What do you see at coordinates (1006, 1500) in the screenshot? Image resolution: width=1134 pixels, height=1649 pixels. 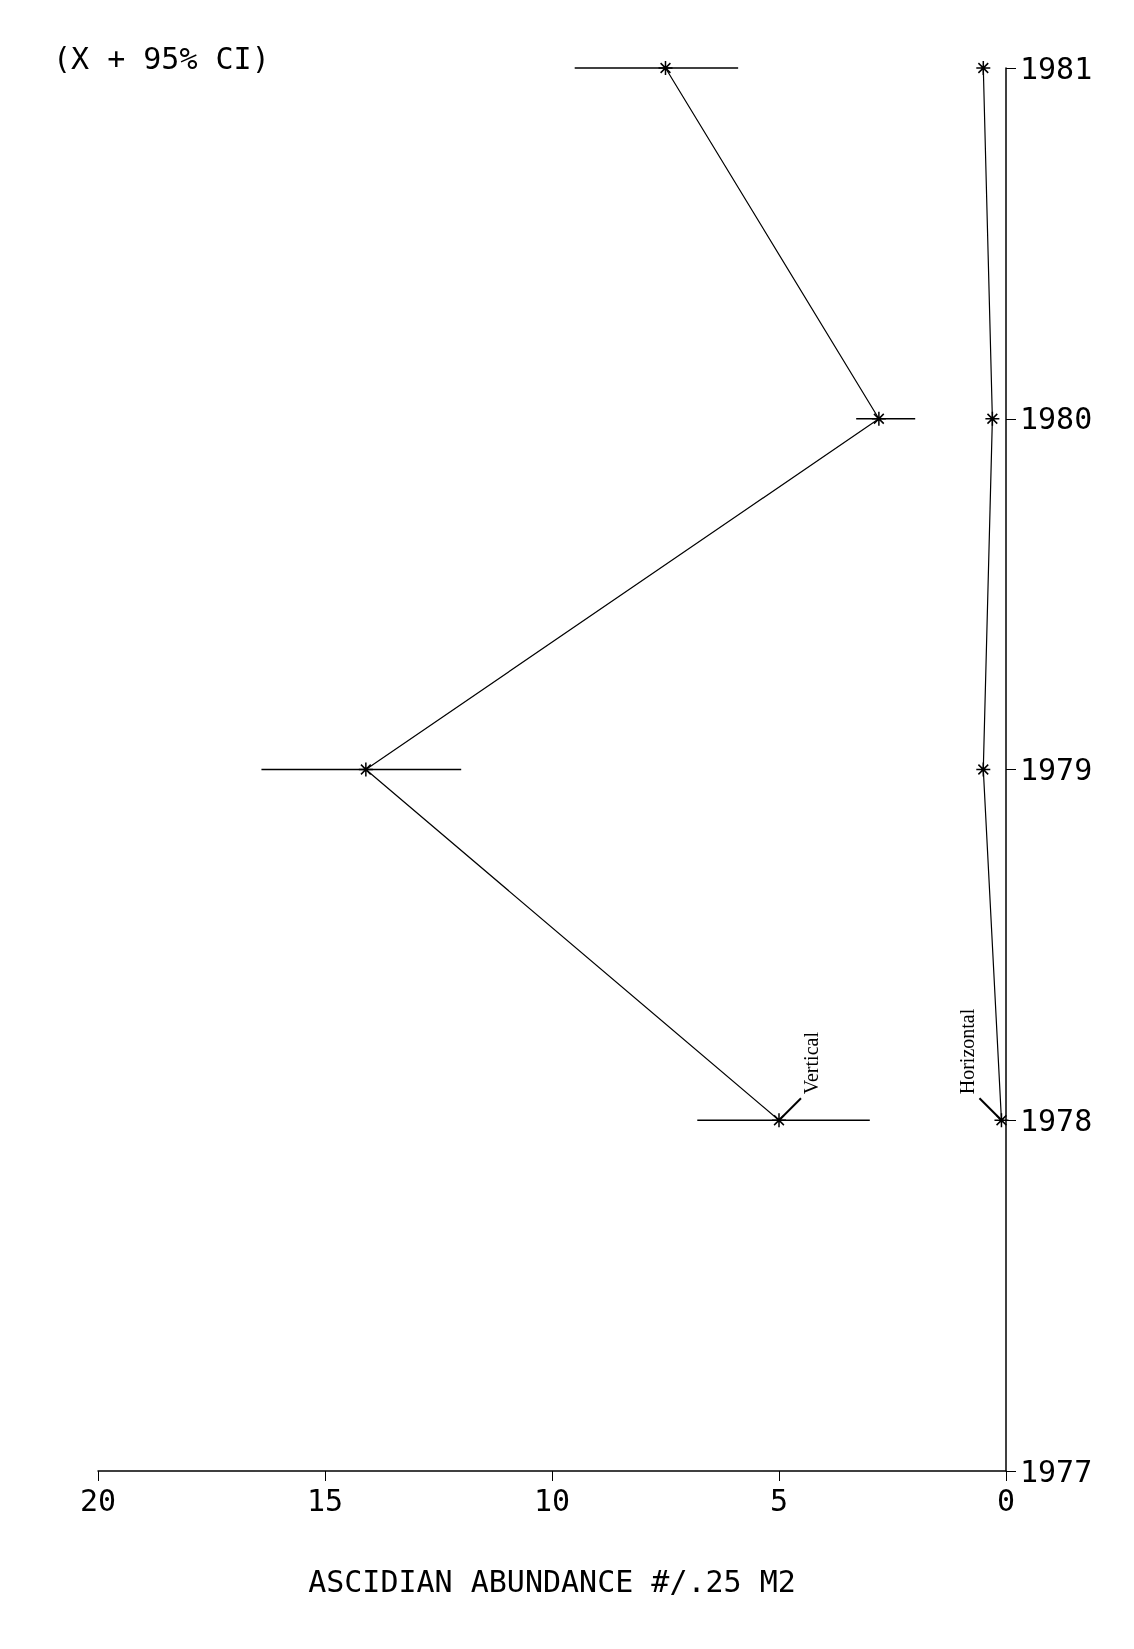 I see `x-tick-label: 0` at bounding box center [1006, 1500].